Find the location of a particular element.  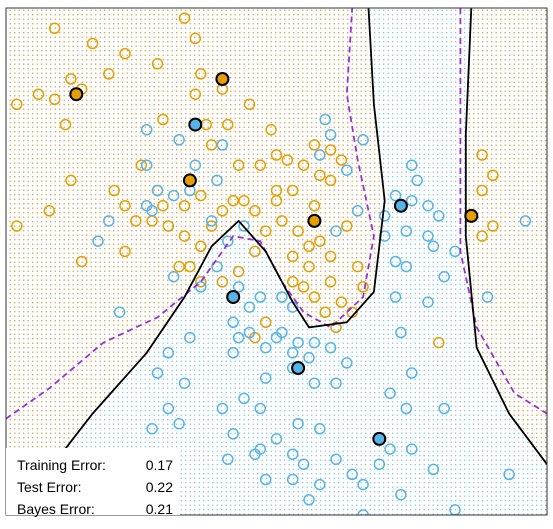

model-boundary-line-right is located at coordinates (505, 236).